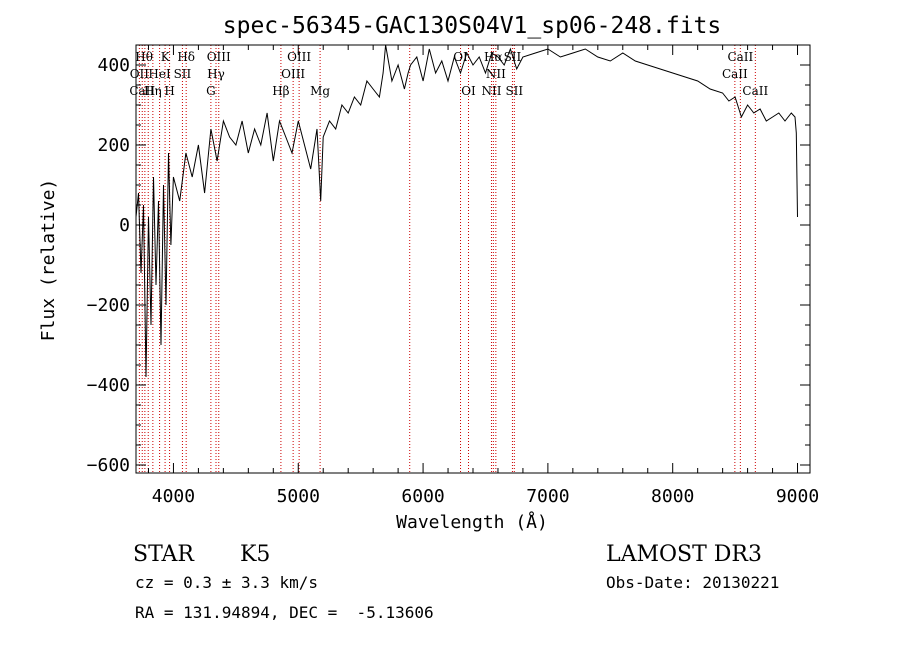 The width and height of the screenshot is (900, 649). I want to click on object-subclass: K5, so click(255, 554).